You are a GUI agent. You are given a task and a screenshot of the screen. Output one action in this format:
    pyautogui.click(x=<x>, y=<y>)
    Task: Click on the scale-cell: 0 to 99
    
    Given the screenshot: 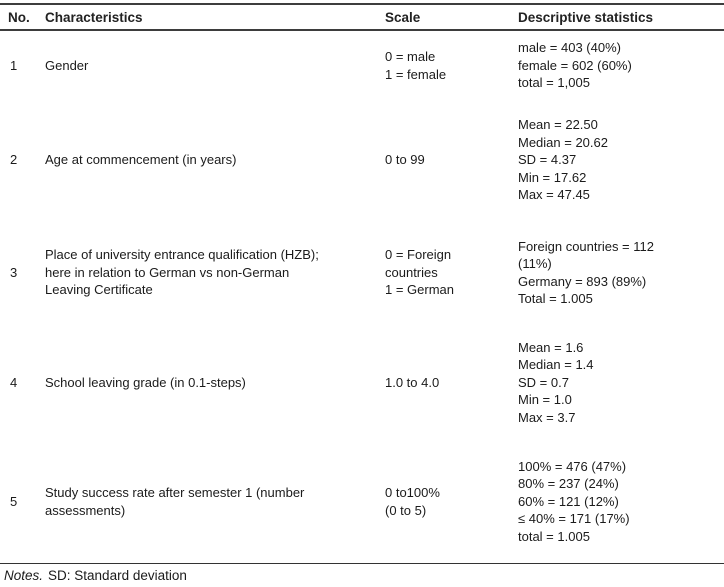 What is the action you would take?
    pyautogui.click(x=405, y=160)
    